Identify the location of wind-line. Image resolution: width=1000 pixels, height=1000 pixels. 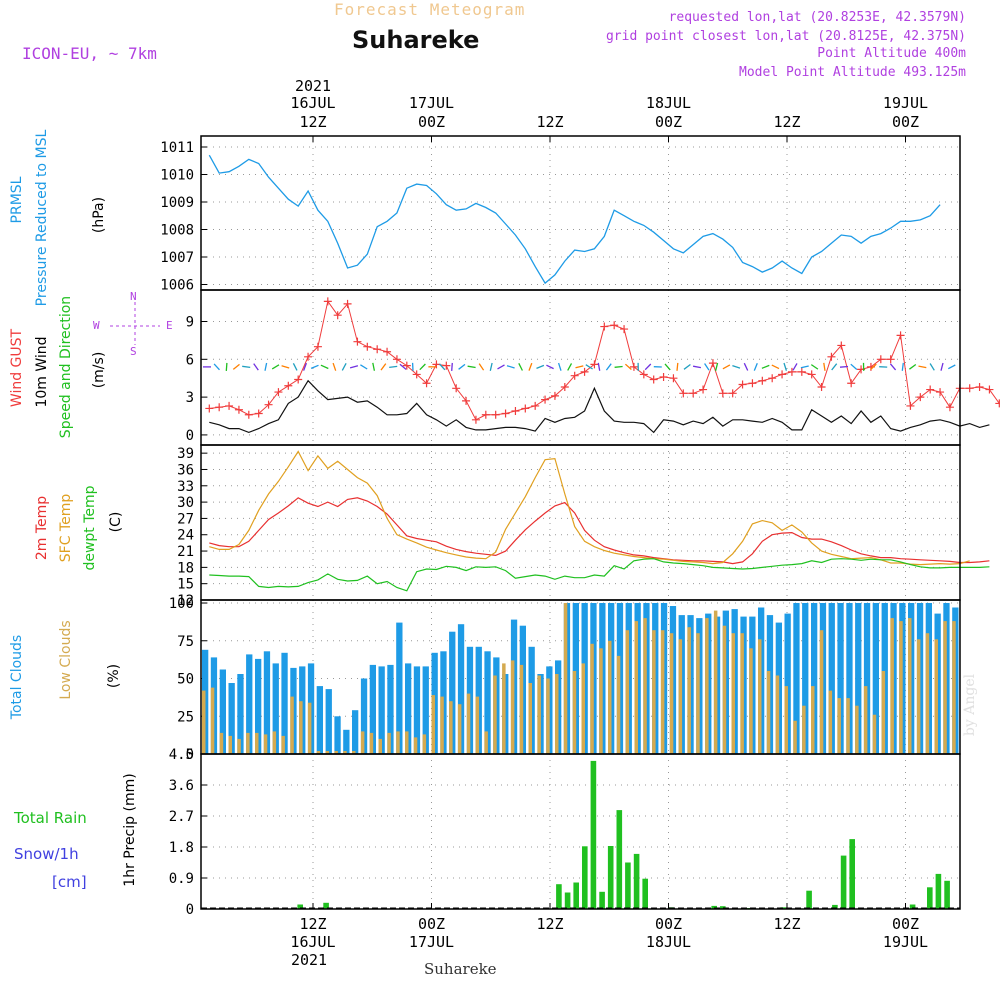
(599, 406).